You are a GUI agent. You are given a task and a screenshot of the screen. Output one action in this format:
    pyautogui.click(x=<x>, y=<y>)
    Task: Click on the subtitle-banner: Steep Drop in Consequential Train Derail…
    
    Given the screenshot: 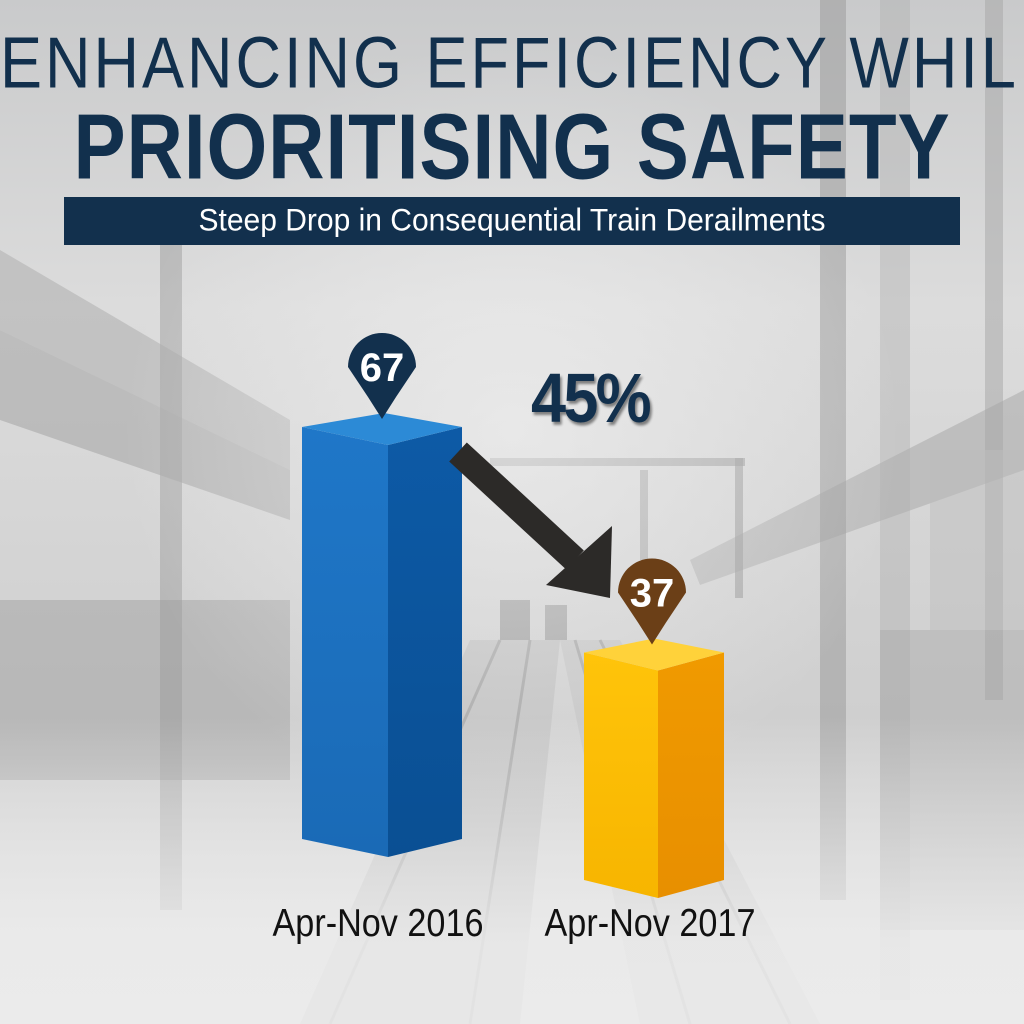 What is the action you would take?
    pyautogui.click(x=512, y=221)
    